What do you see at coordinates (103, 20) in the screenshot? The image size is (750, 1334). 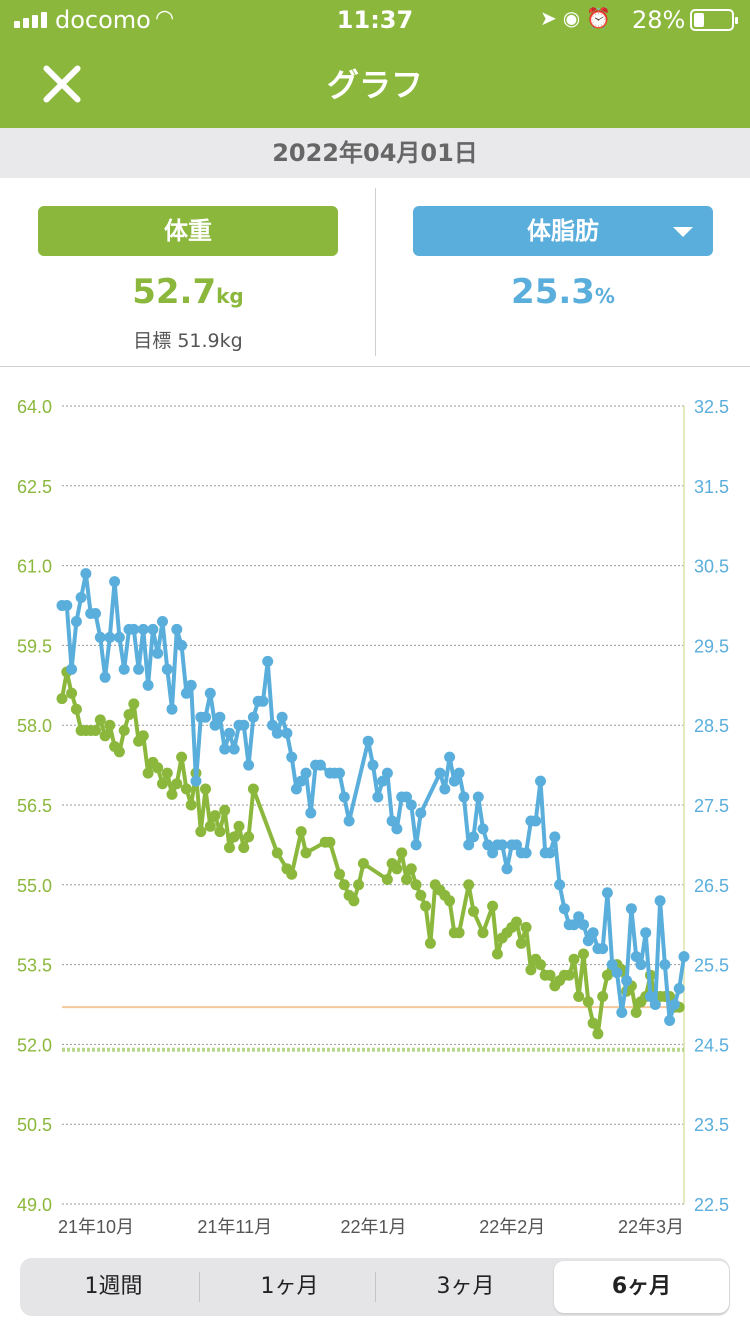 I see `carrier-name: docomo` at bounding box center [103, 20].